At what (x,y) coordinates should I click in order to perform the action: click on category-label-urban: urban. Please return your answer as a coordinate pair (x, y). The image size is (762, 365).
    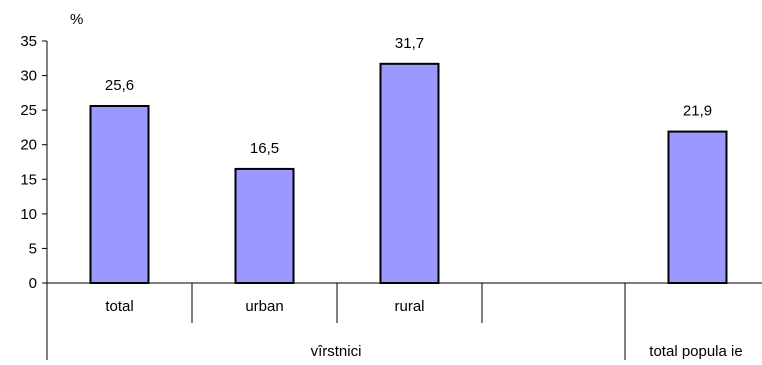
    Looking at the image, I should click on (264, 306).